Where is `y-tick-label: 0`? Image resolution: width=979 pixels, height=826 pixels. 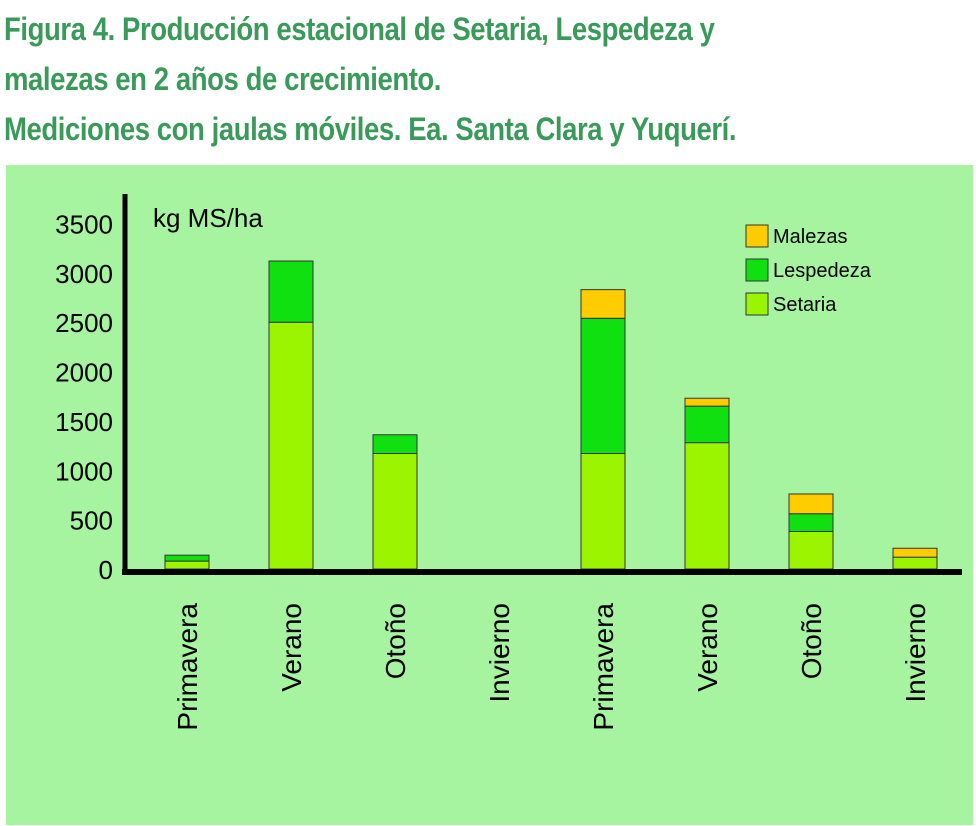 y-tick-label: 0 is located at coordinates (106, 570).